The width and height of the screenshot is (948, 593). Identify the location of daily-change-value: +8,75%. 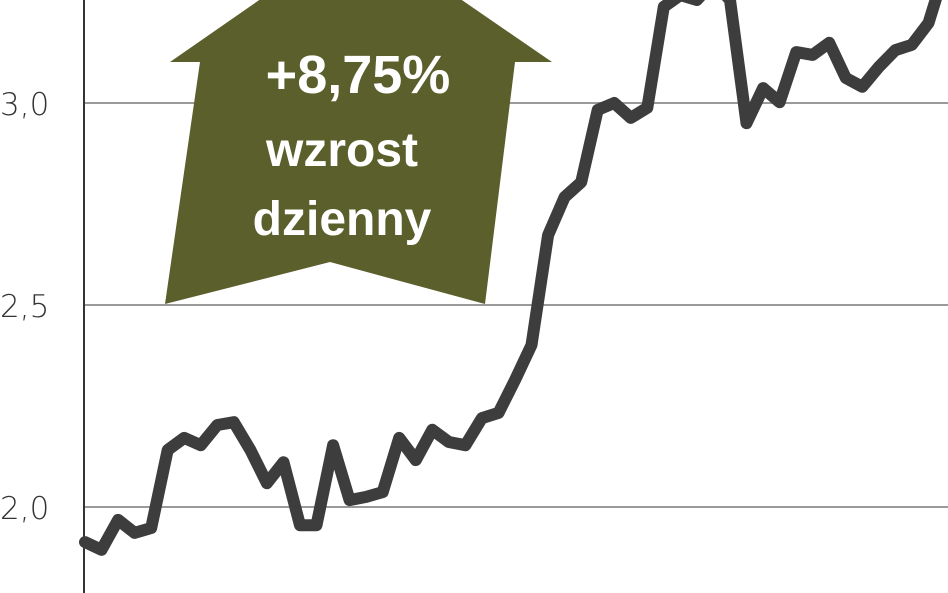
(358, 75).